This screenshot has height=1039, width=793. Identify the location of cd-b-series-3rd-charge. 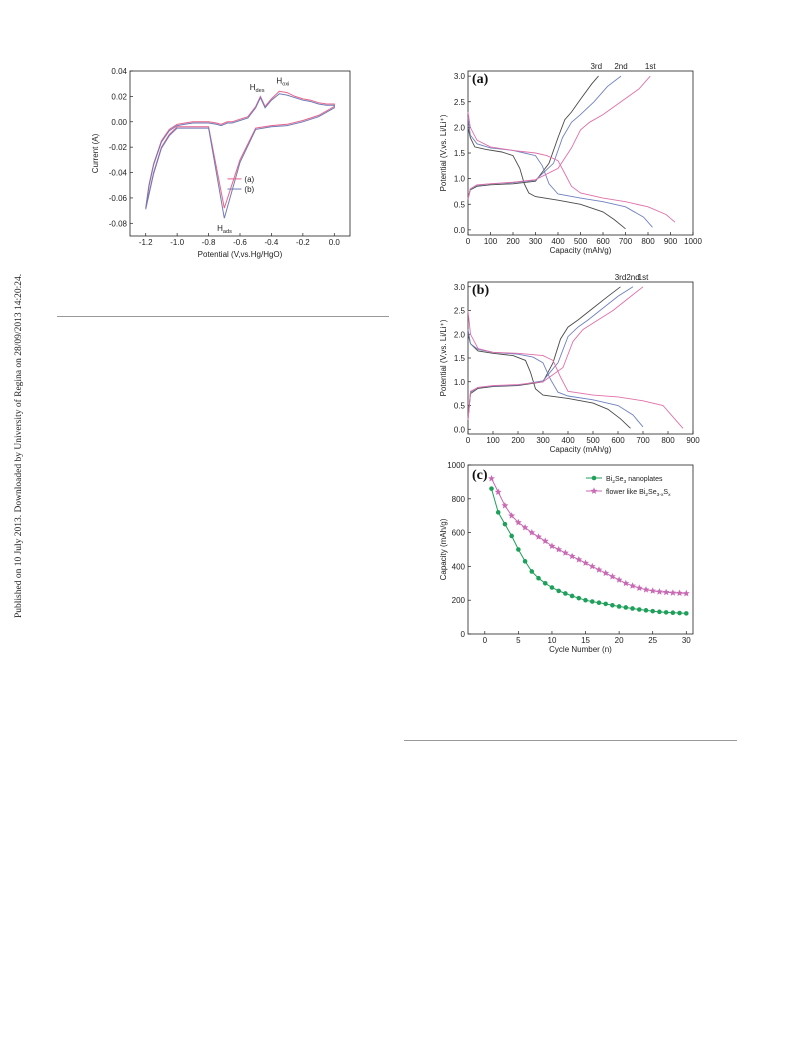
(544, 353).